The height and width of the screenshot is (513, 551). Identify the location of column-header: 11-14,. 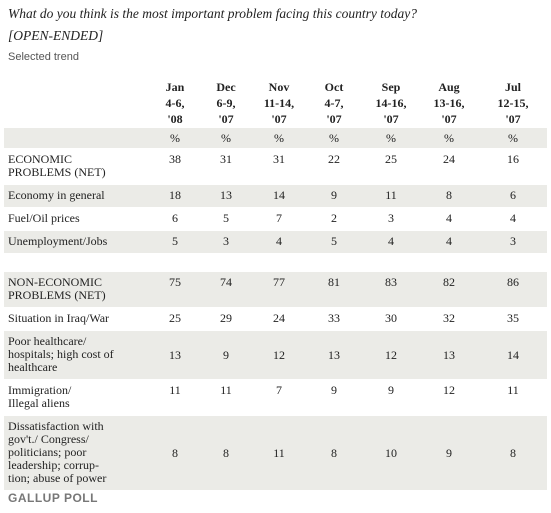
(279, 103).